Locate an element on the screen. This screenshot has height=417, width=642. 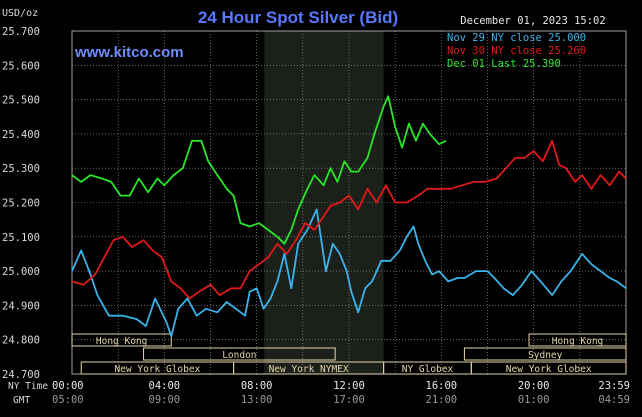
gmt-time-tick: 17:00 is located at coordinates (349, 400).